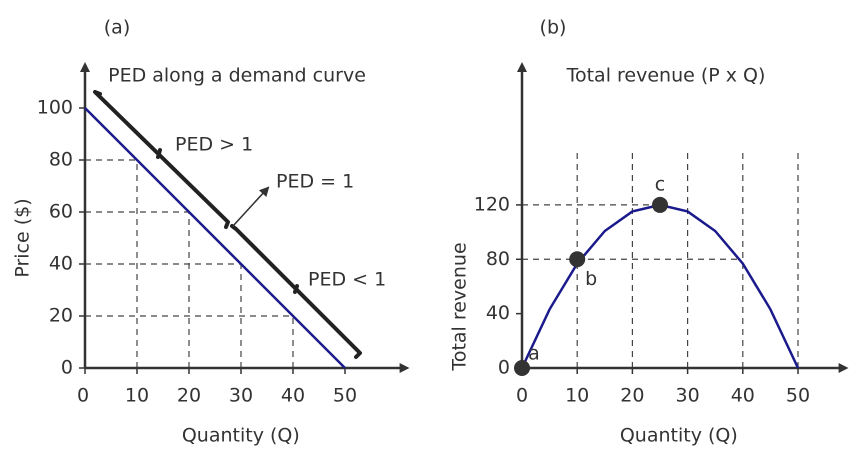  I want to click on point-label: a, so click(534, 354).